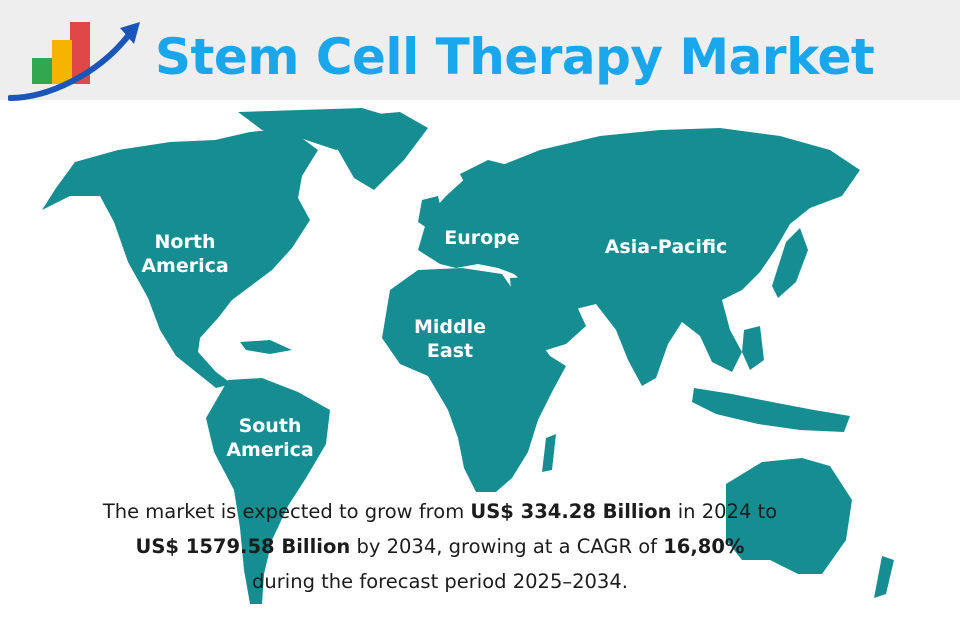 The image size is (960, 634). I want to click on new-zealand, so click(884, 577).